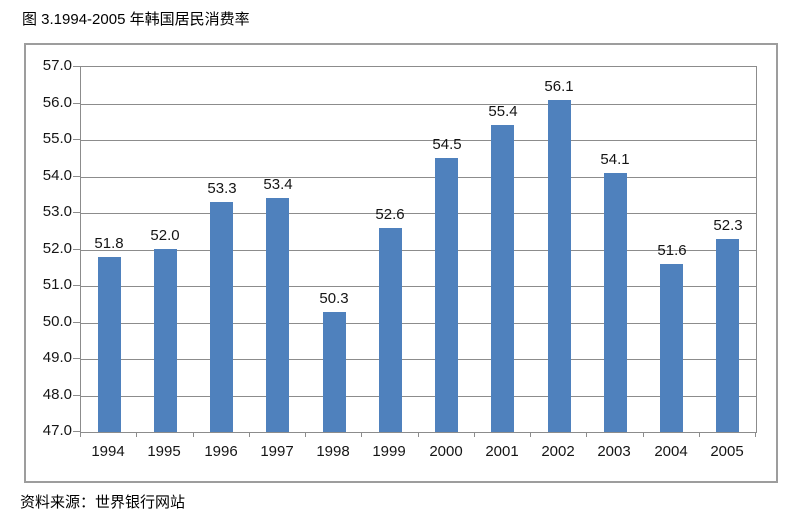 The width and height of the screenshot is (800, 520). I want to click on bar-2002, so click(559, 266).